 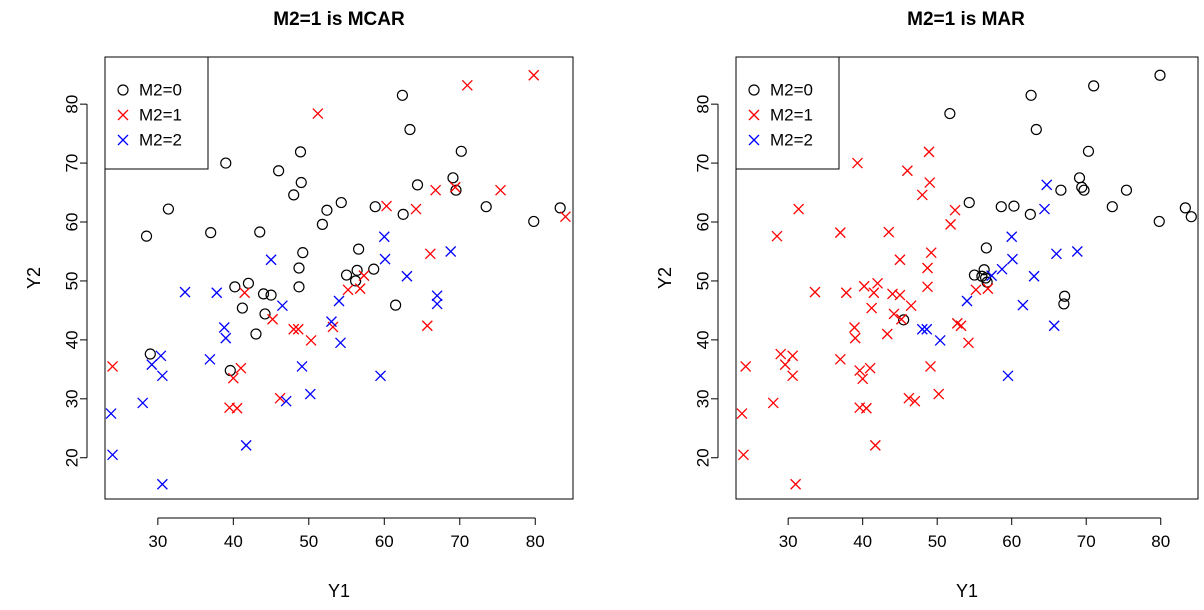 What do you see at coordinates (937, 541) in the screenshot?
I see `x-tick-label: 50` at bounding box center [937, 541].